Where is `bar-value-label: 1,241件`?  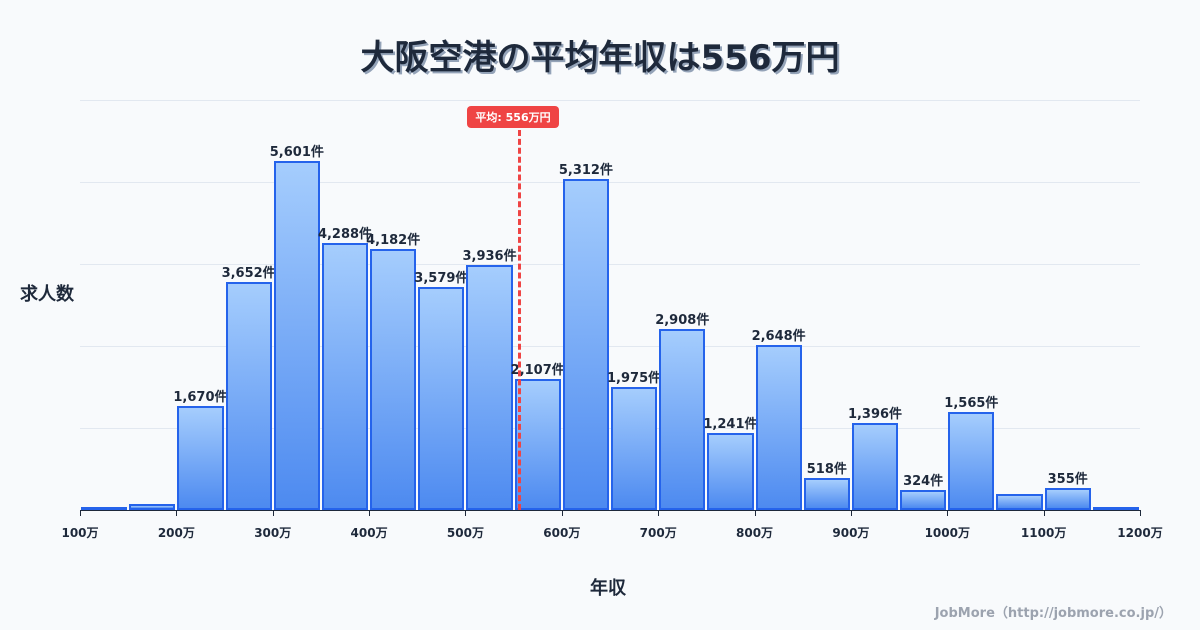 bar-value-label: 1,241件 is located at coordinates (730, 424).